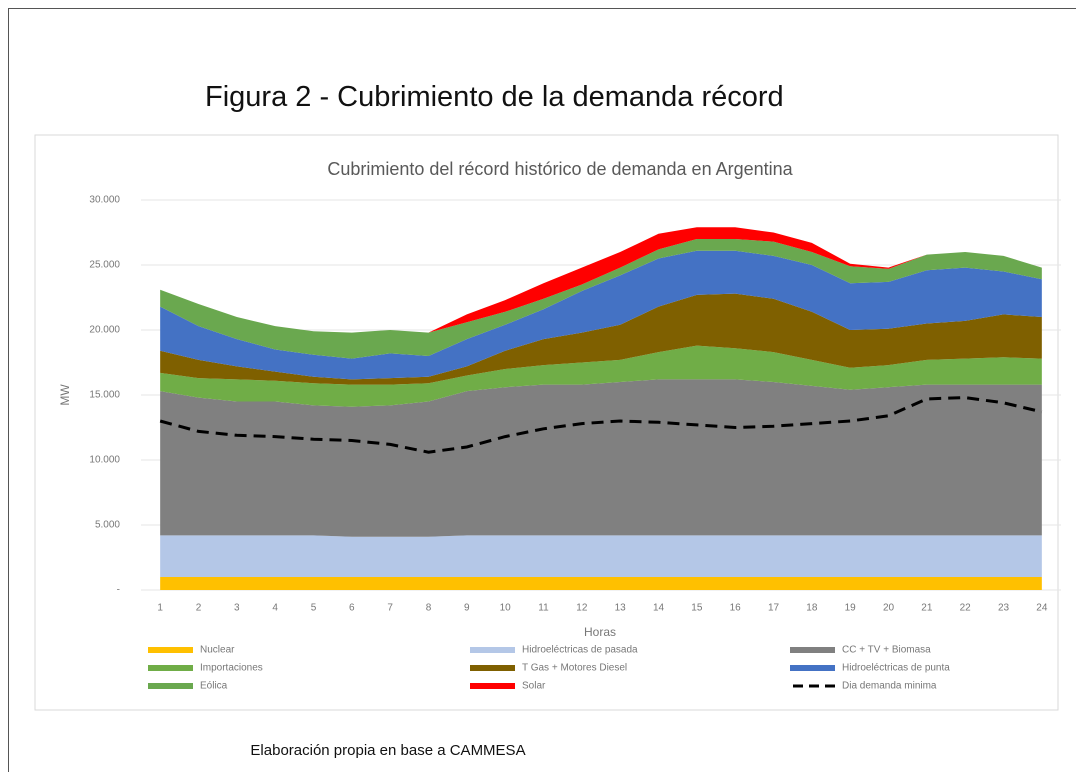 Image resolution: width=1076 pixels, height=772 pixels. I want to click on x-tick-label: 19, so click(851, 608).